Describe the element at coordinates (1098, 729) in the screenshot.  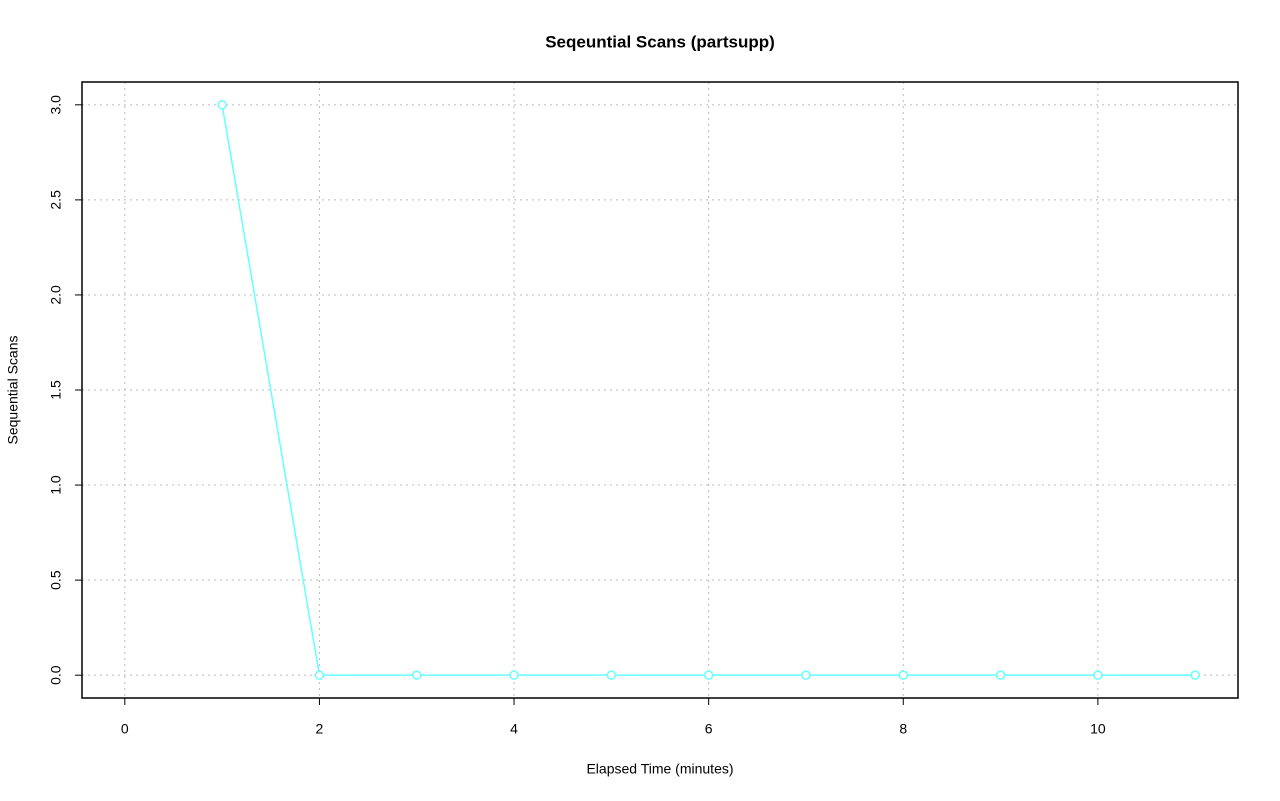
I see `x-tick-label: 10` at that location.